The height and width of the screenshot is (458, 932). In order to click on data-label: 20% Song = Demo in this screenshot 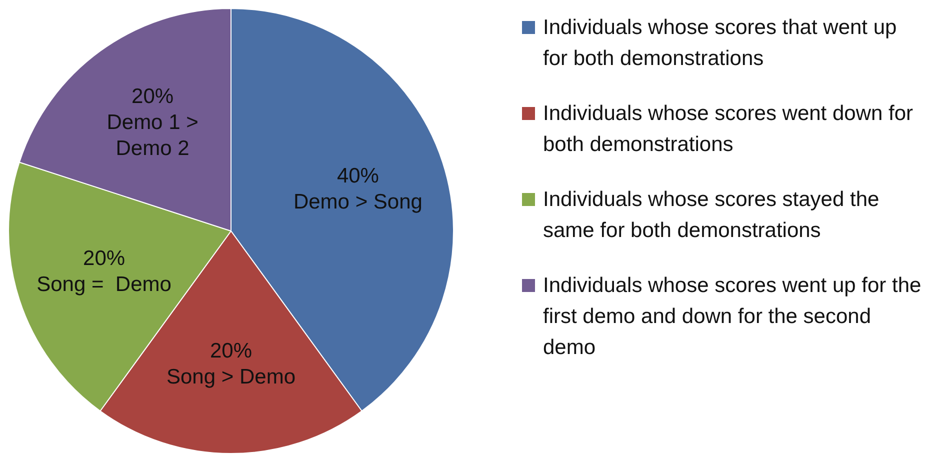, I will do `click(104, 271)`.